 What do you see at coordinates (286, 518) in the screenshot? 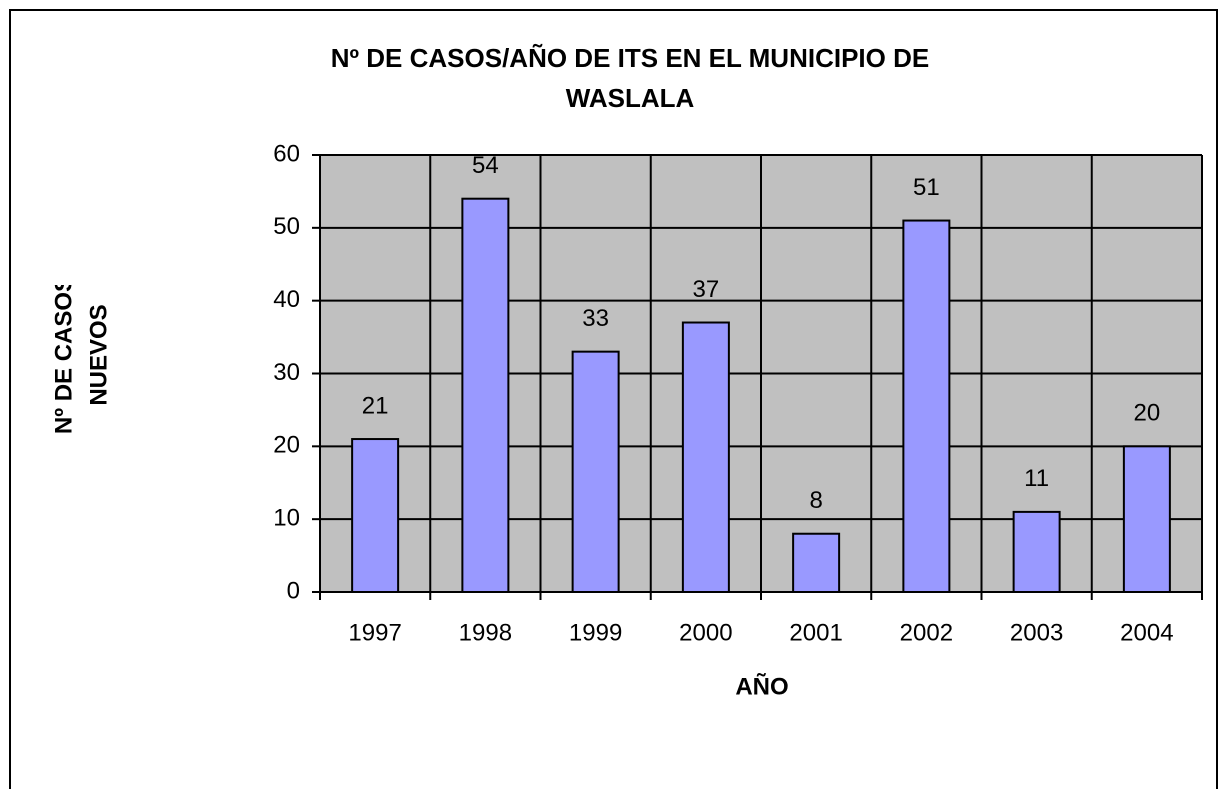
I see `y-tick-label: 10` at bounding box center [286, 518].